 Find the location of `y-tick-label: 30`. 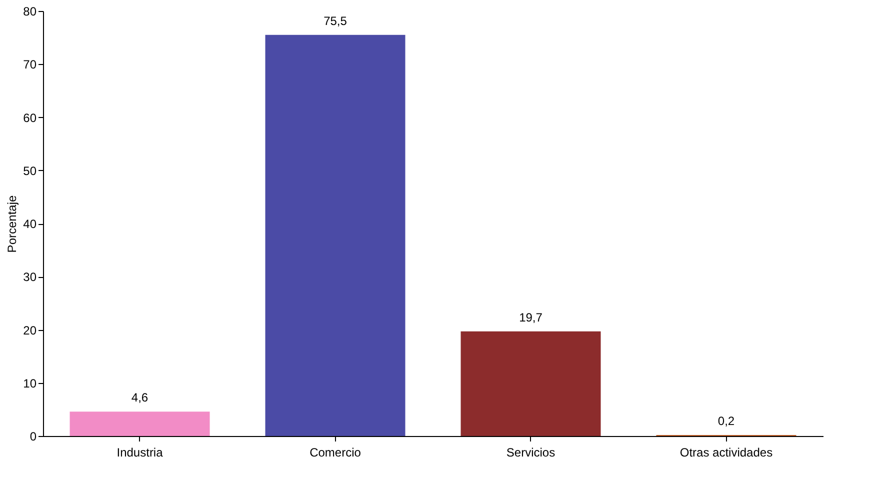

y-tick-label: 30 is located at coordinates (30, 277).